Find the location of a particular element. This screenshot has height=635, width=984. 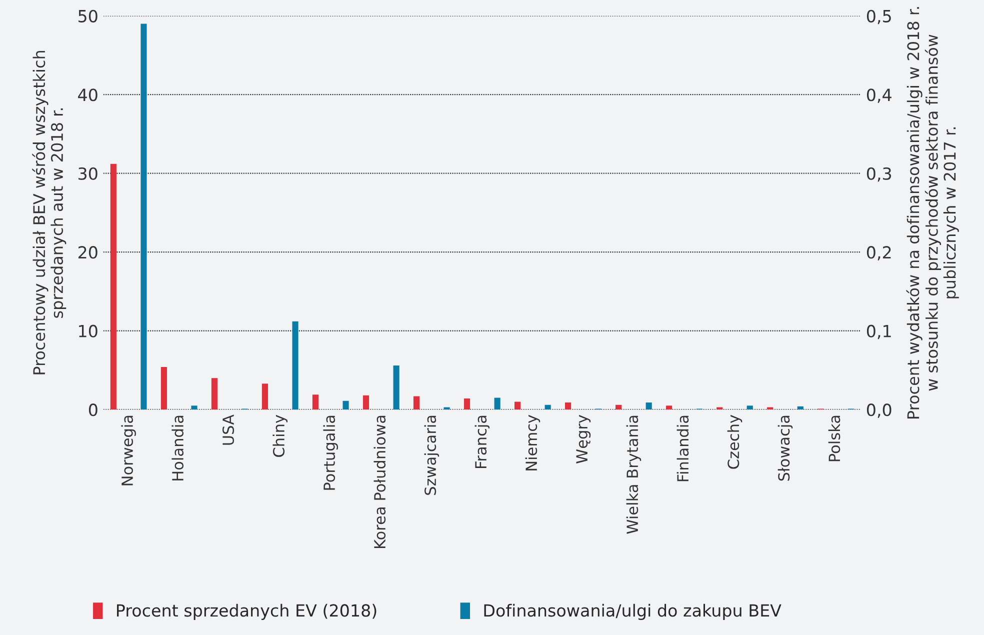

y2-axis-title: Procent wydatków na dofinansowania/ulgi w 2018 r. w stosunku do przychodów sektora finansów publicznych w 2017 r. is located at coordinates (932, 212).